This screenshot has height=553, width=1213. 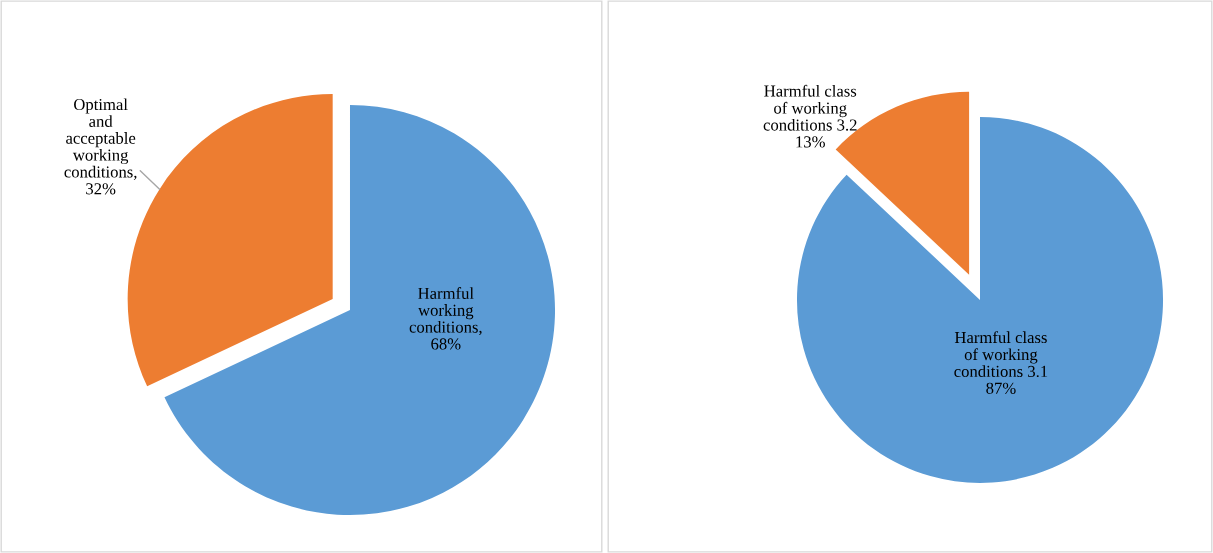 I want to click on data-label: 13%, so click(x=810, y=142).